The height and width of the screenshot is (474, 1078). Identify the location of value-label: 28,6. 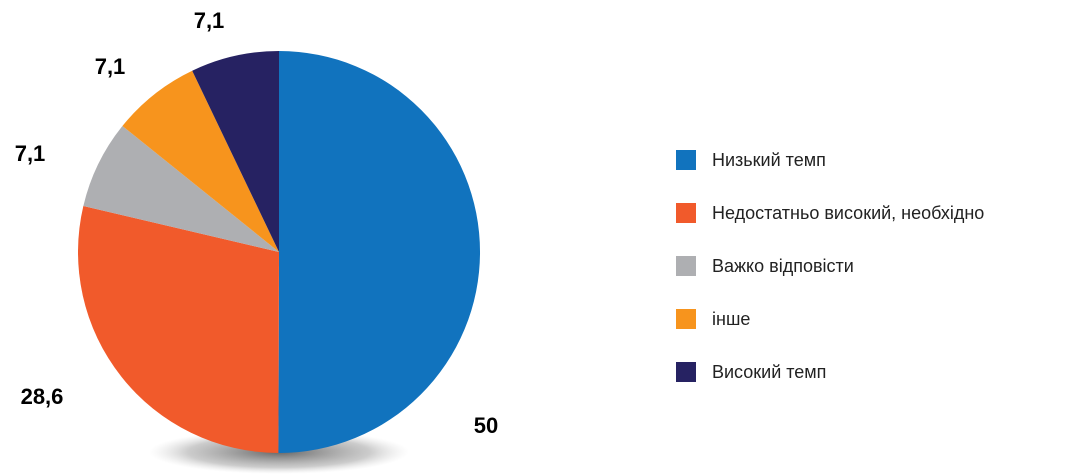
(42, 396).